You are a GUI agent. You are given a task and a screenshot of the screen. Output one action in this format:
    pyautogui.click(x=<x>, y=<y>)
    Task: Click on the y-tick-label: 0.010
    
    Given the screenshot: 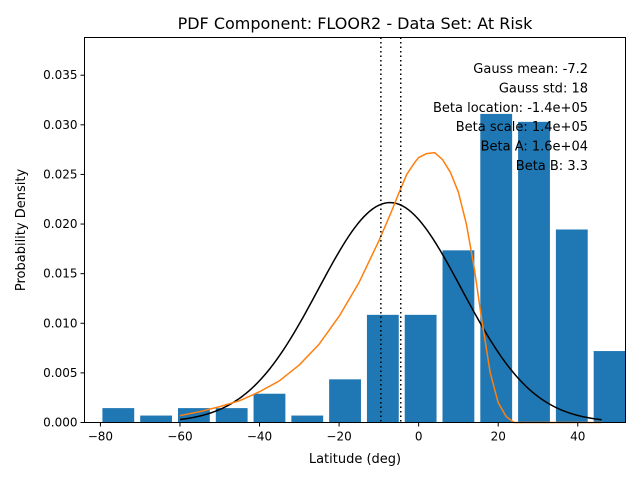 What is the action you would take?
    pyautogui.click(x=60, y=323)
    